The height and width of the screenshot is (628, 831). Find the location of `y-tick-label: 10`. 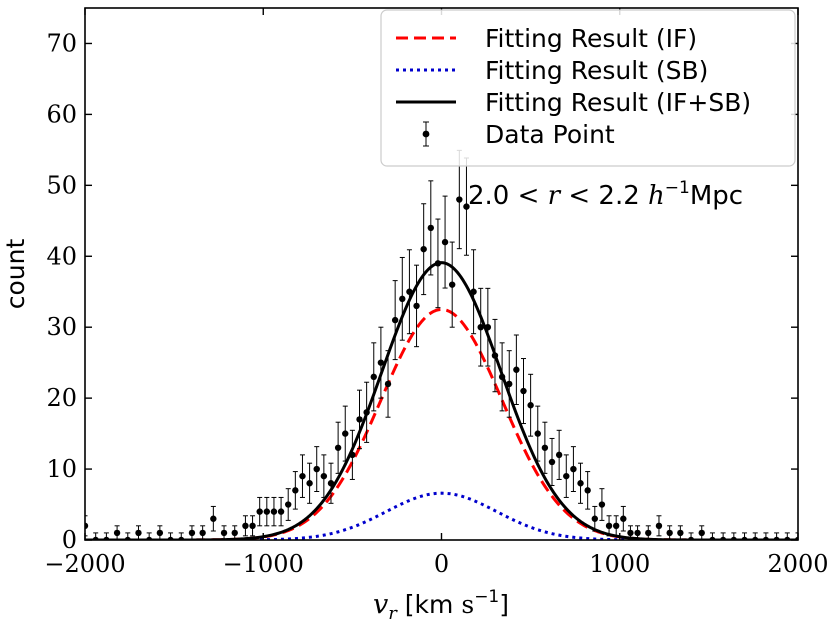

y-tick-label: 10 is located at coordinates (61, 469).